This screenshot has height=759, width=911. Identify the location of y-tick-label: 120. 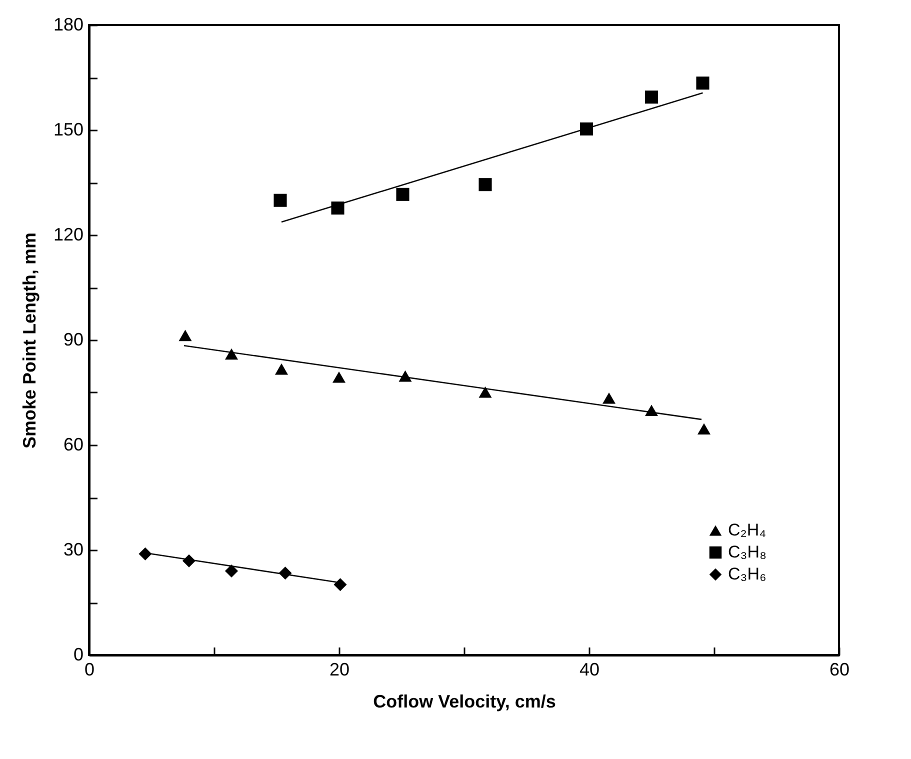
(68, 234).